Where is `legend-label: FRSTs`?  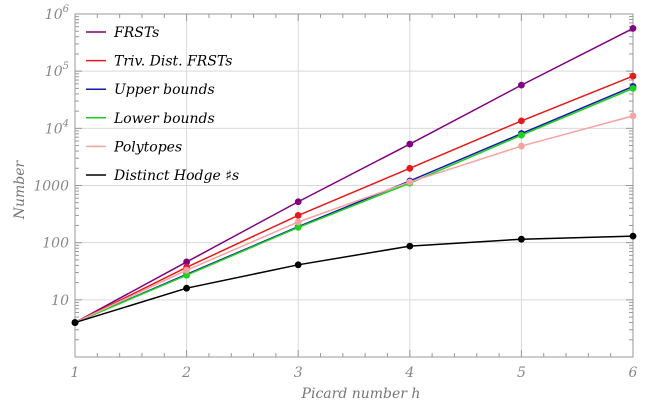 legend-label: FRSTs is located at coordinates (136, 33).